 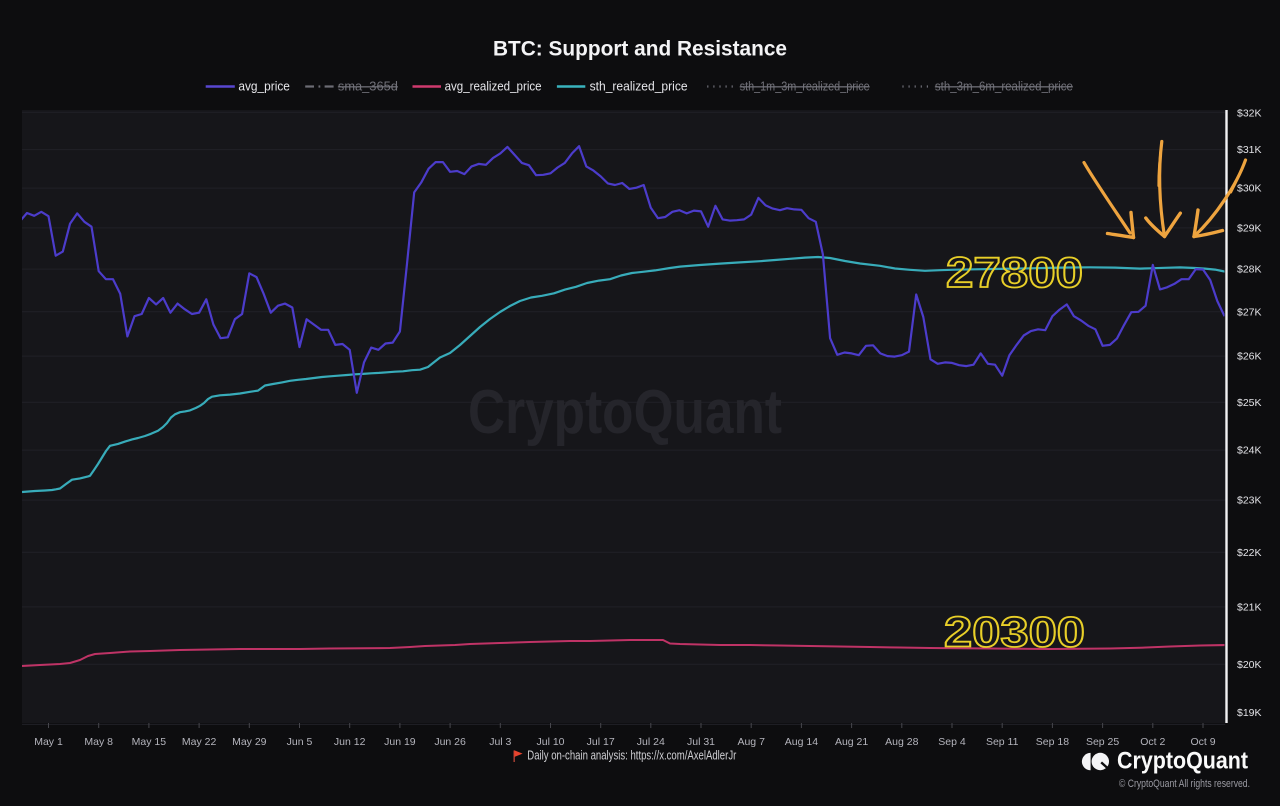 I want to click on svg-text: $25K, so click(x=1249, y=403).